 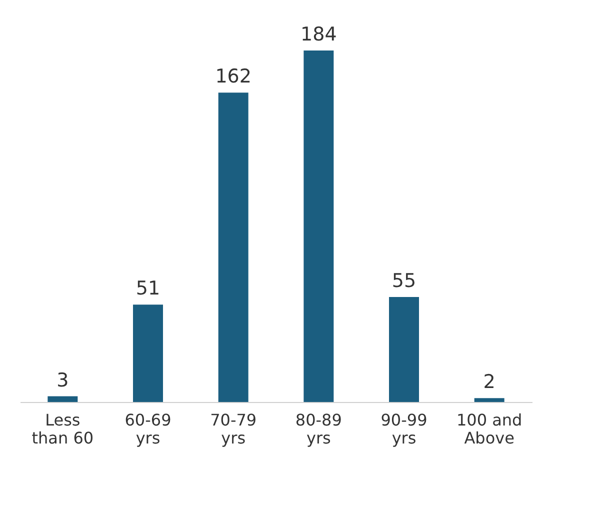 What do you see at coordinates (489, 429) in the screenshot?
I see `x-tick-label: 100 and Above` at bounding box center [489, 429].